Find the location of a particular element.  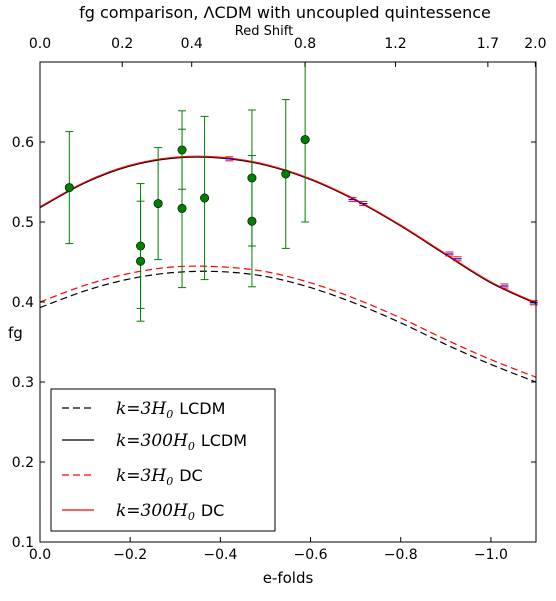

y-tick-label: 0.5 is located at coordinates (23, 223).